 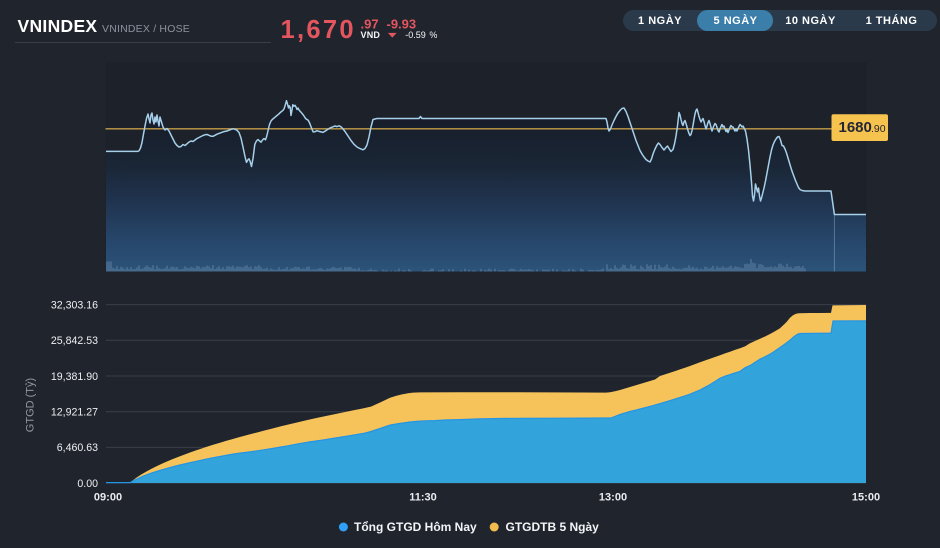 I want to click on svg-text: Tổng GTGD Hôm Nay, so click(x=415, y=527).